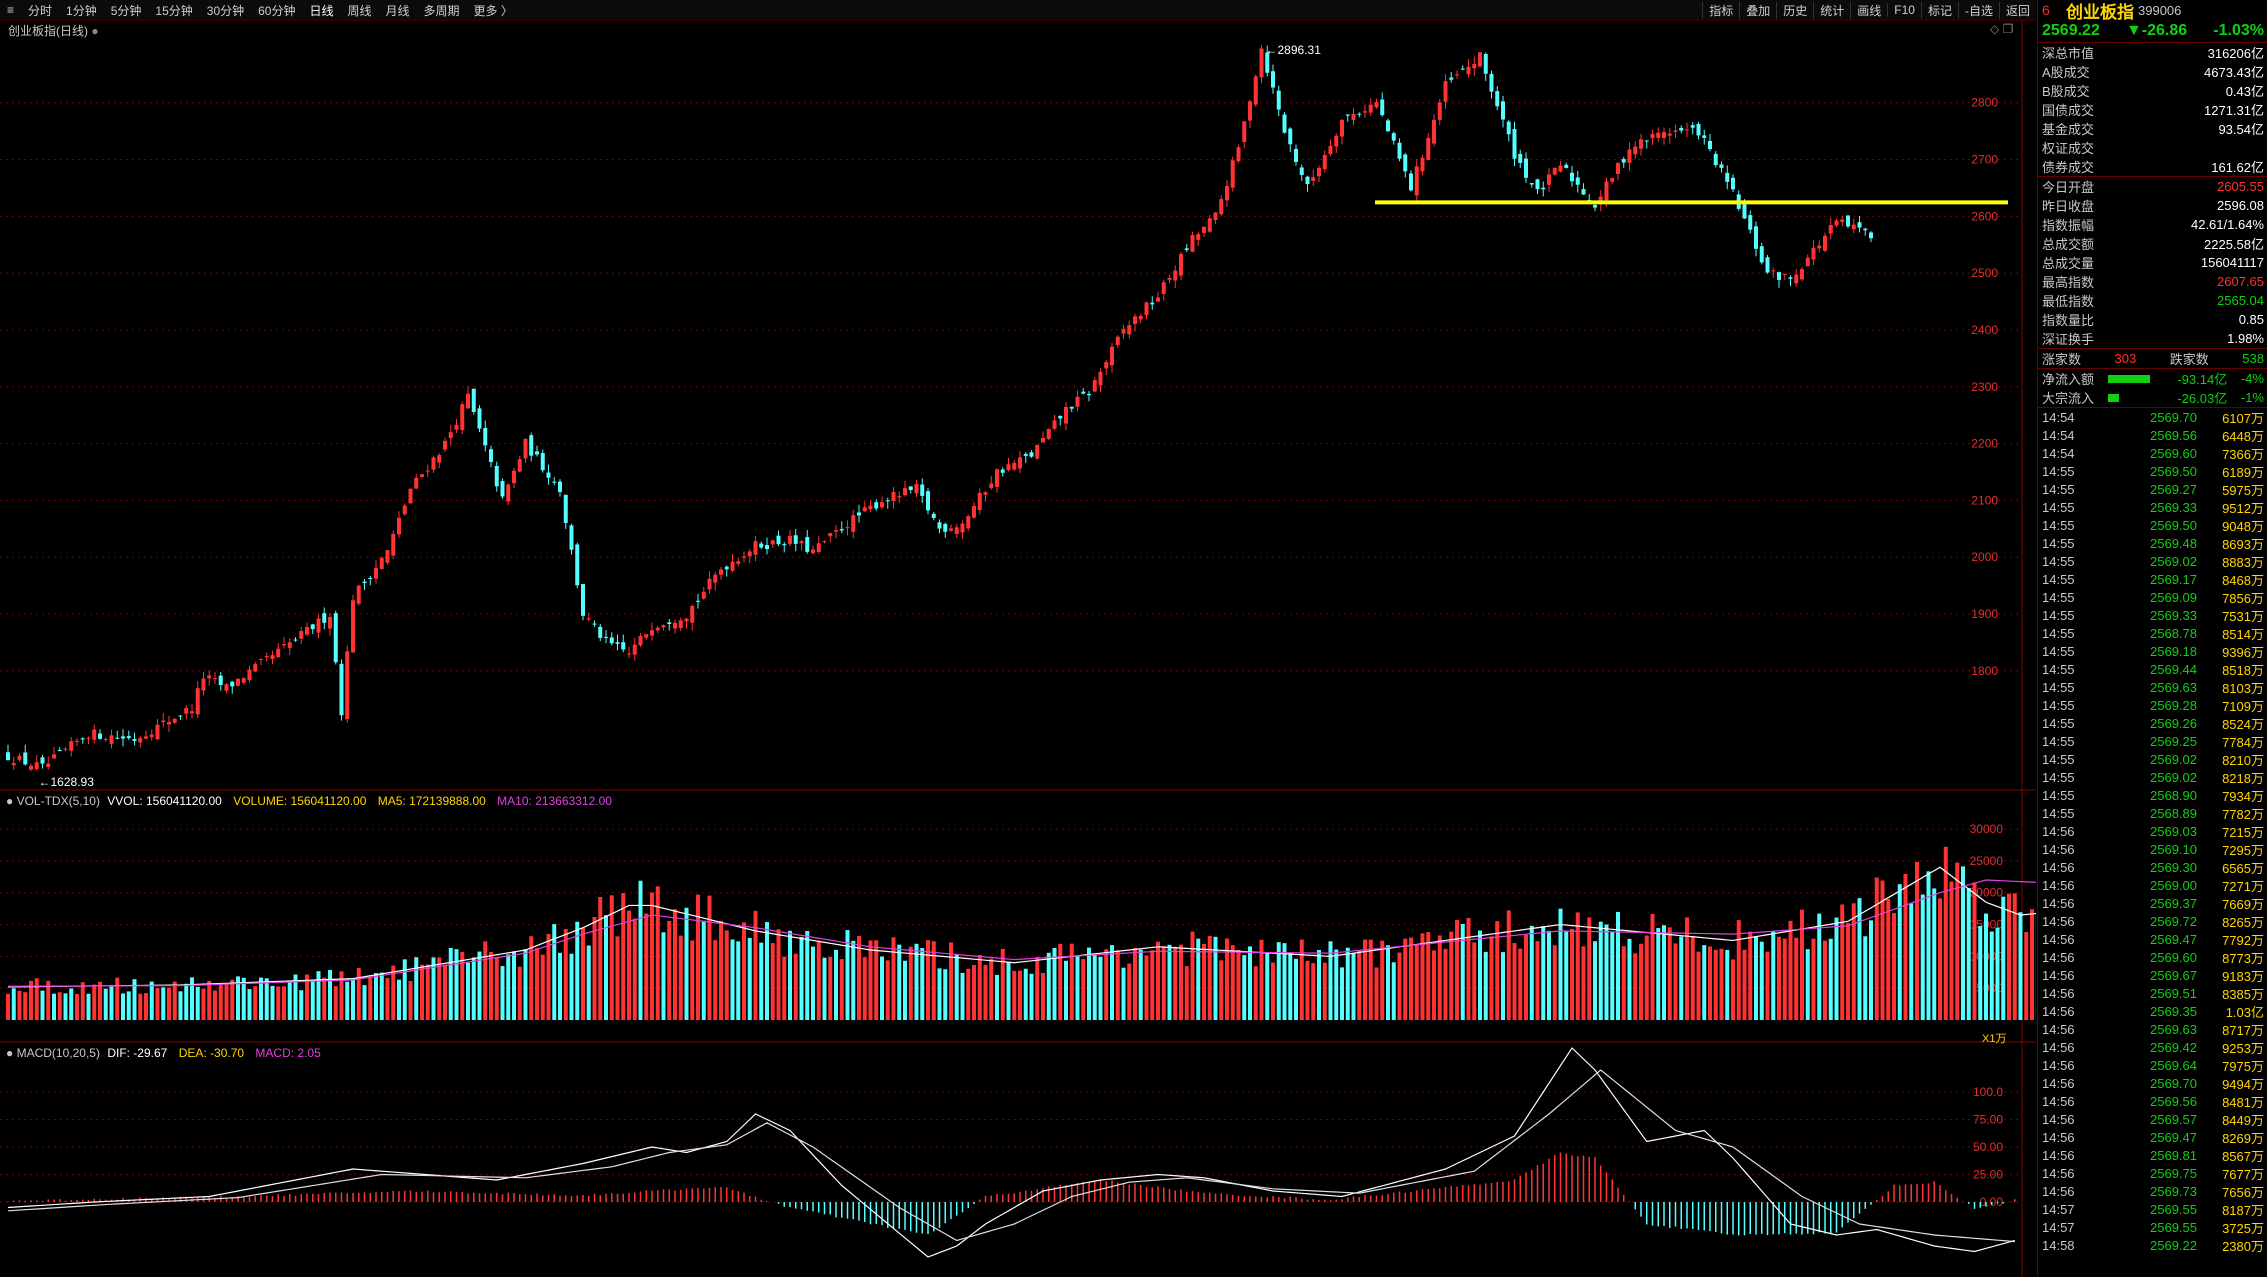 The height and width of the screenshot is (1277, 2267). I want to click on tick-volume: 9512万, so click(2243, 508).